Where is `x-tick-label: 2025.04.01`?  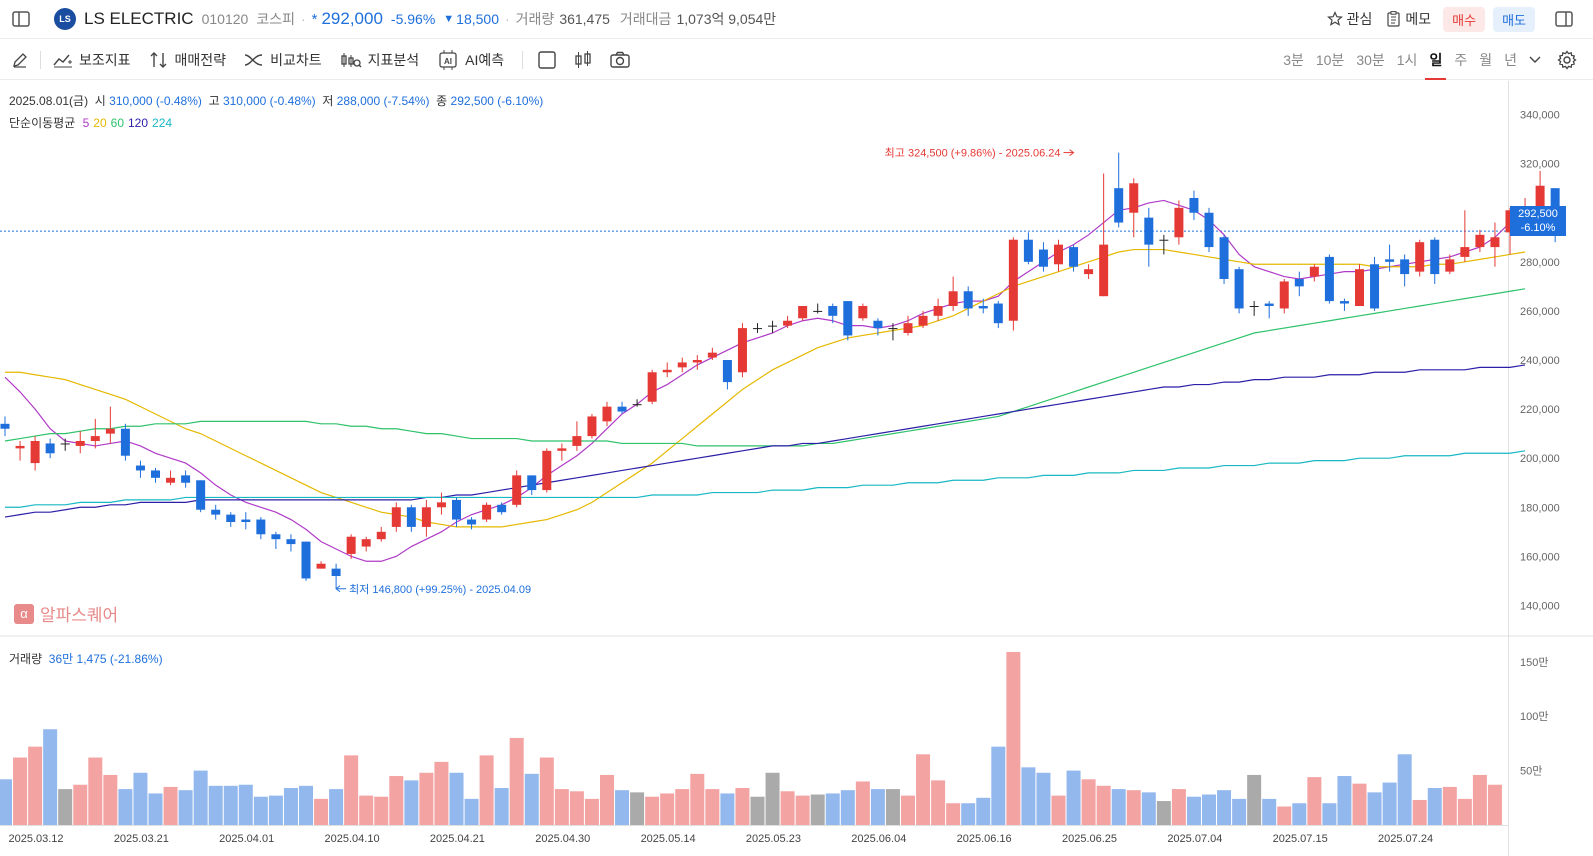
x-tick-label: 2025.04.01 is located at coordinates (246, 839).